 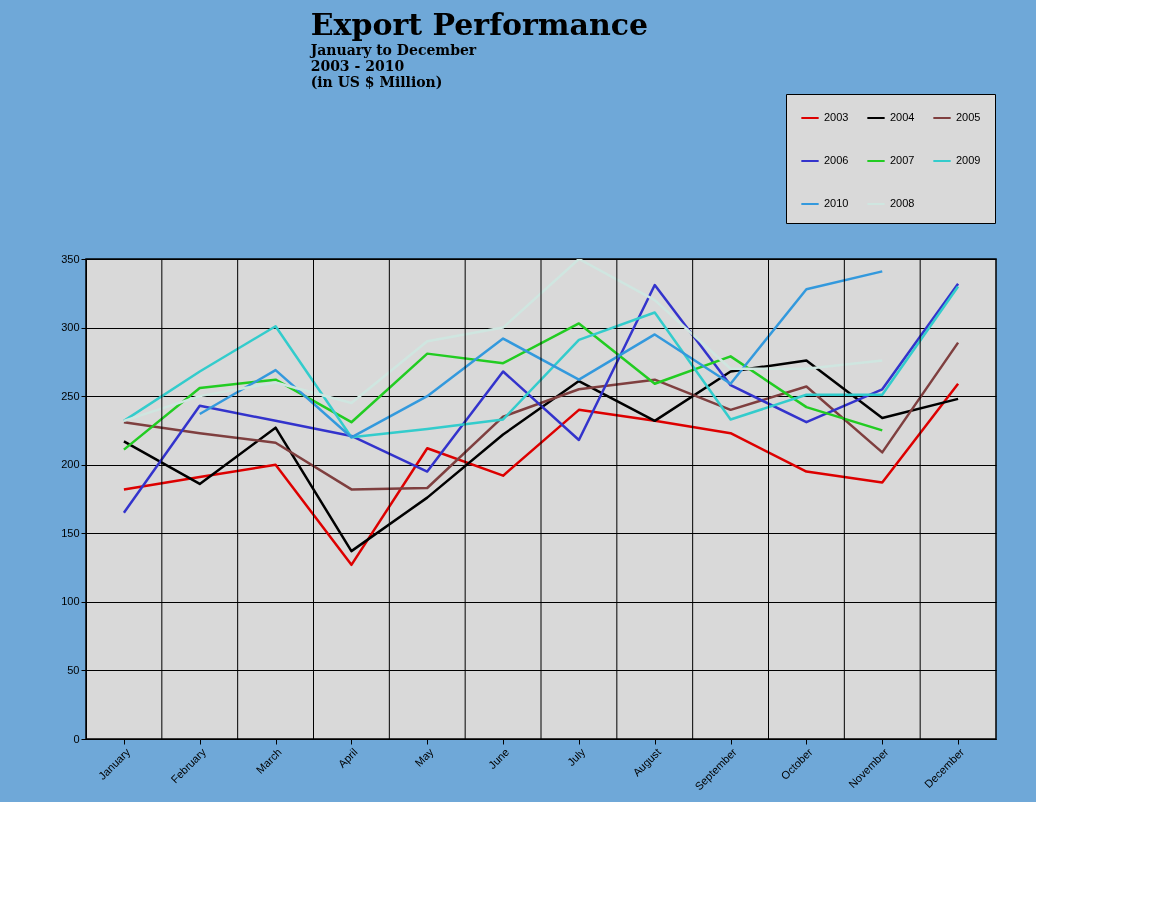 I want to click on y-tick-label: 200, so click(x=70, y=464).